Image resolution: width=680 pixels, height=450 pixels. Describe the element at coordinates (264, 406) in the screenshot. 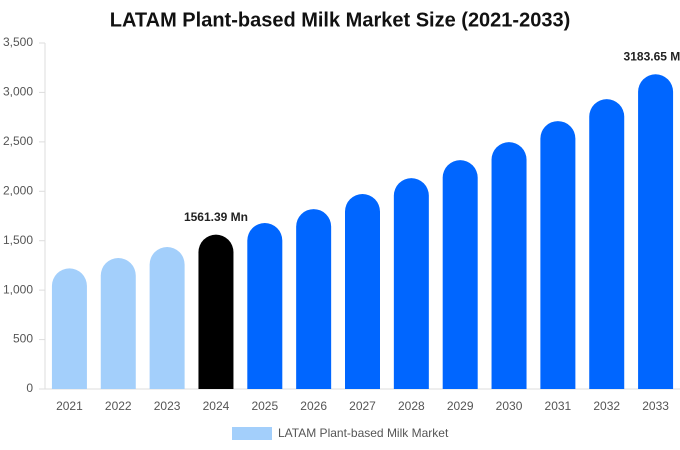

I see `x-tick-label: 2025` at that location.